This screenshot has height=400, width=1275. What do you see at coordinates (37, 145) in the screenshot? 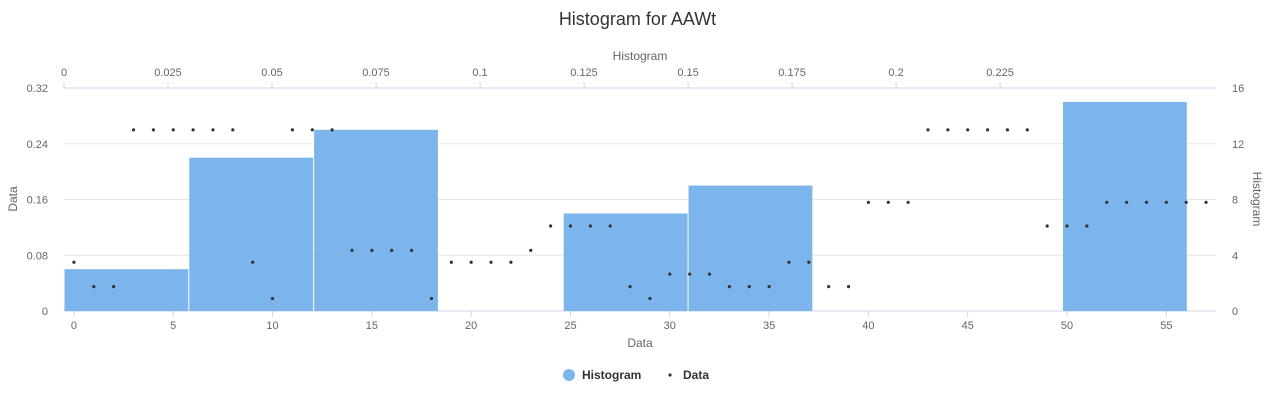
I see `y-left-tick-label: 0.24` at bounding box center [37, 145].